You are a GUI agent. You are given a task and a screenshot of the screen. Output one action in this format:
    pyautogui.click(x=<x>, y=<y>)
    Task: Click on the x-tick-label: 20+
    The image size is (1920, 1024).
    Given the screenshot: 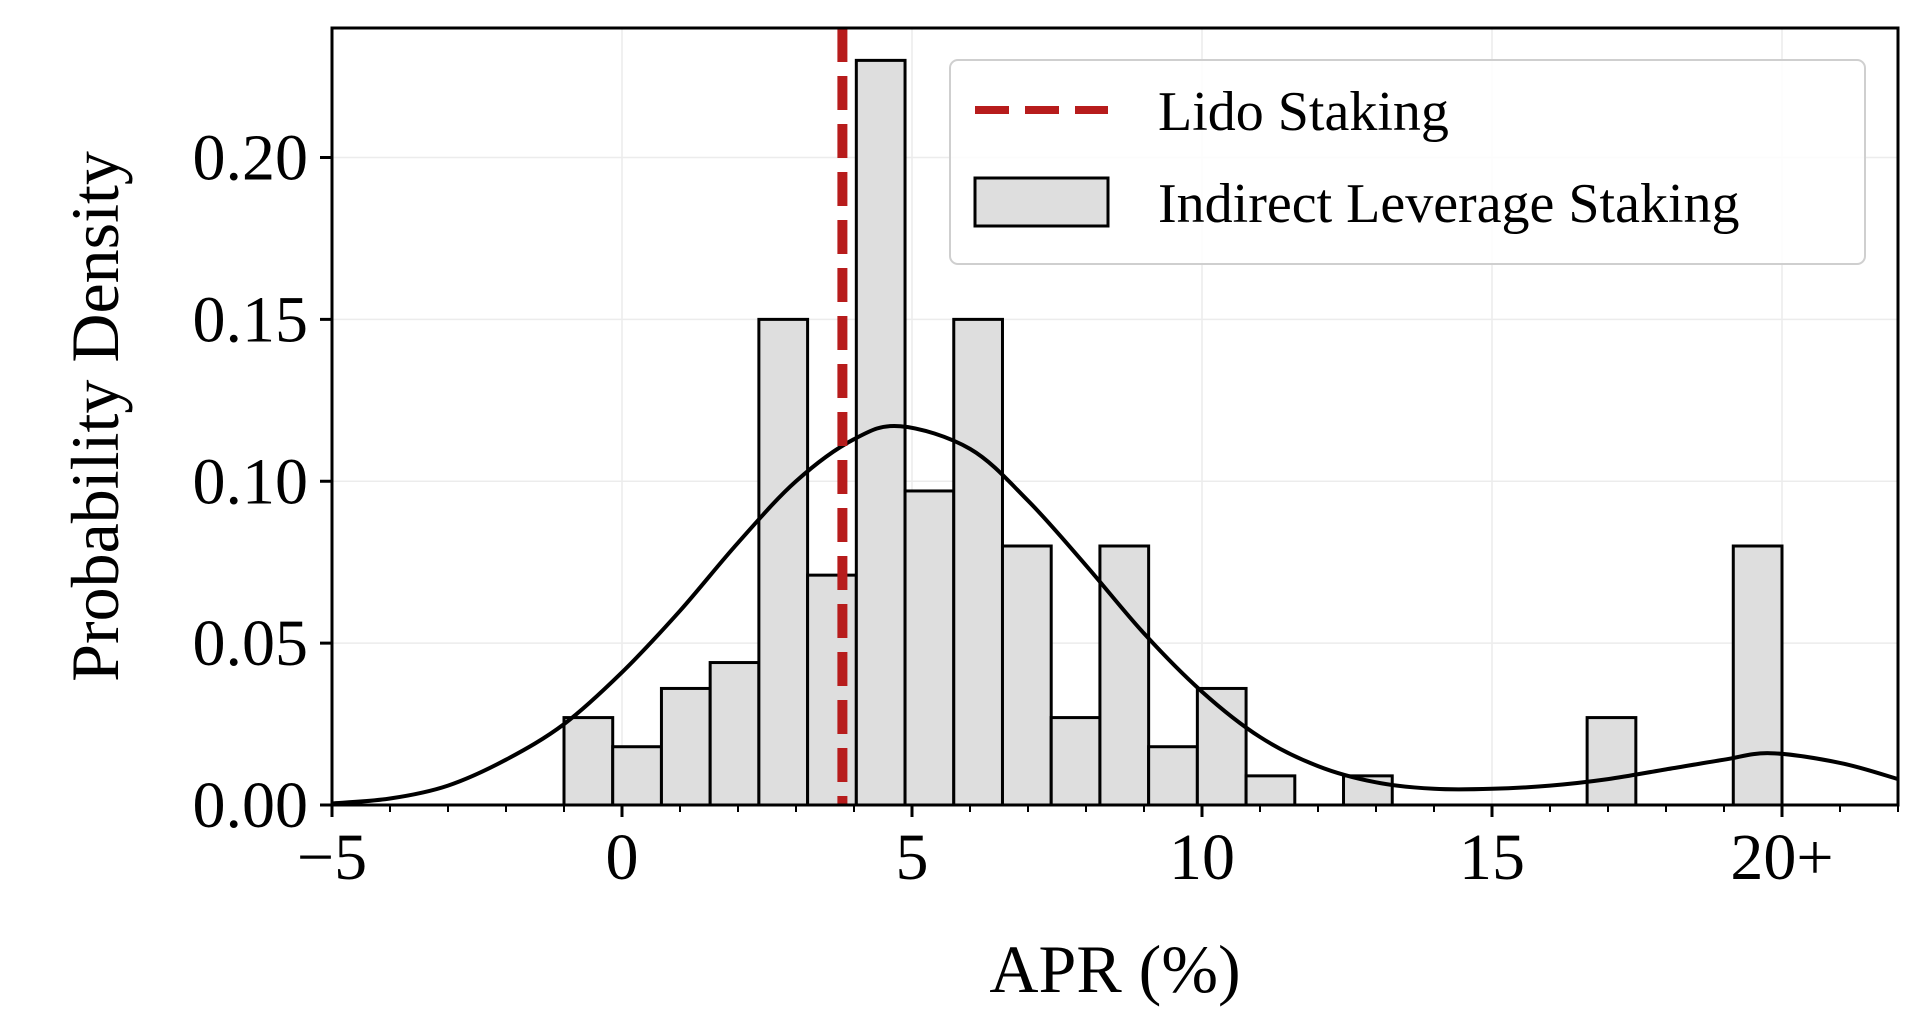 What is the action you would take?
    pyautogui.click(x=1781, y=857)
    